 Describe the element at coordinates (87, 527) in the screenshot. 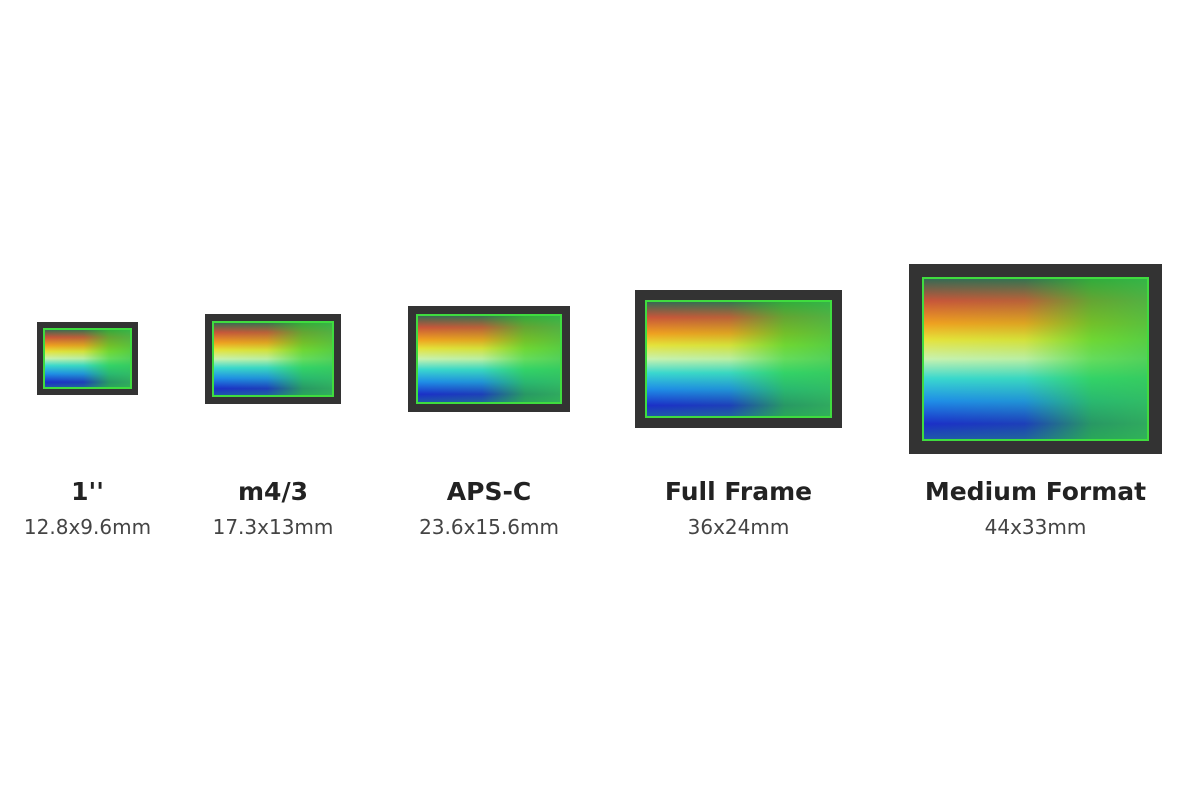

I see `sensor-size: 12.8x9.6mm` at that location.